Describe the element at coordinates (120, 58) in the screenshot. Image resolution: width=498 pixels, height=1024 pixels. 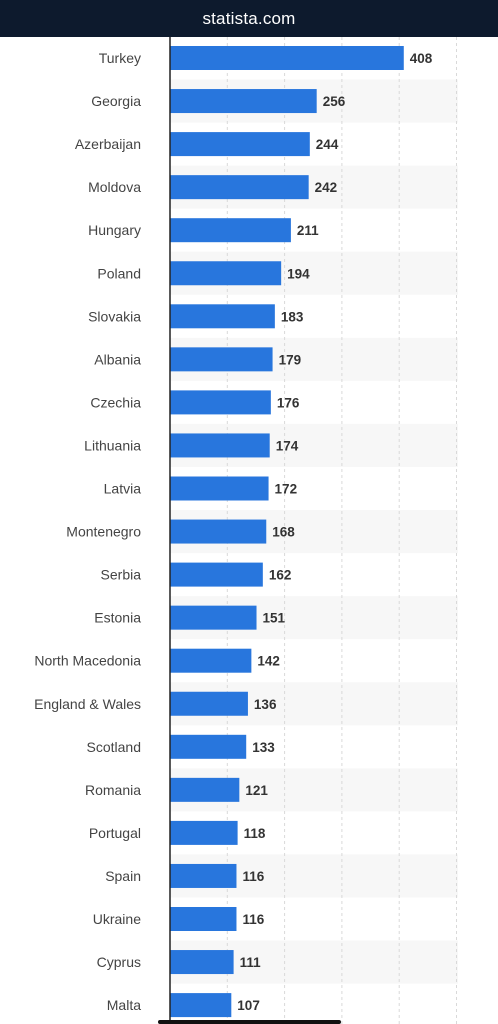
I see `category-label: Turkey` at that location.